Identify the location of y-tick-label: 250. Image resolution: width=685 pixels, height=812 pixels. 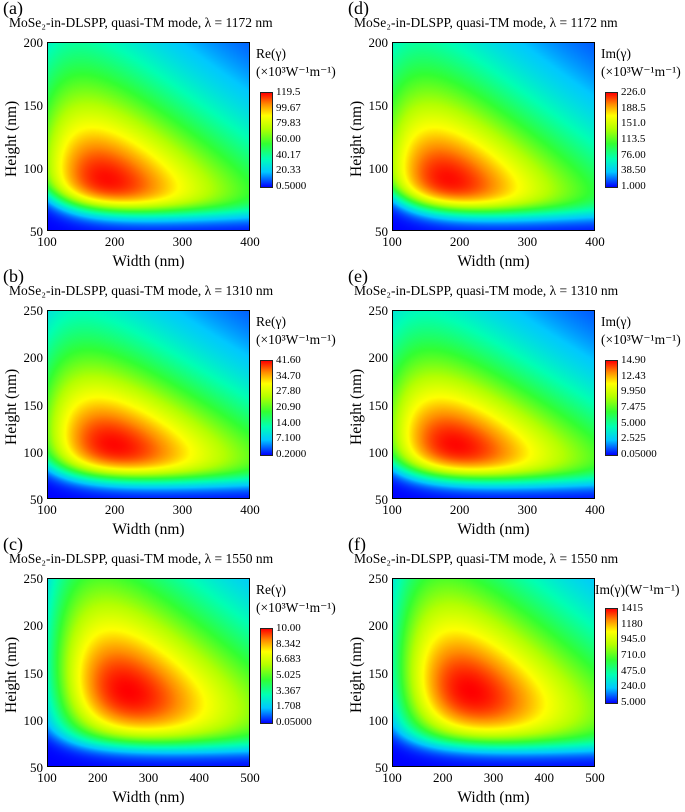
(378, 578).